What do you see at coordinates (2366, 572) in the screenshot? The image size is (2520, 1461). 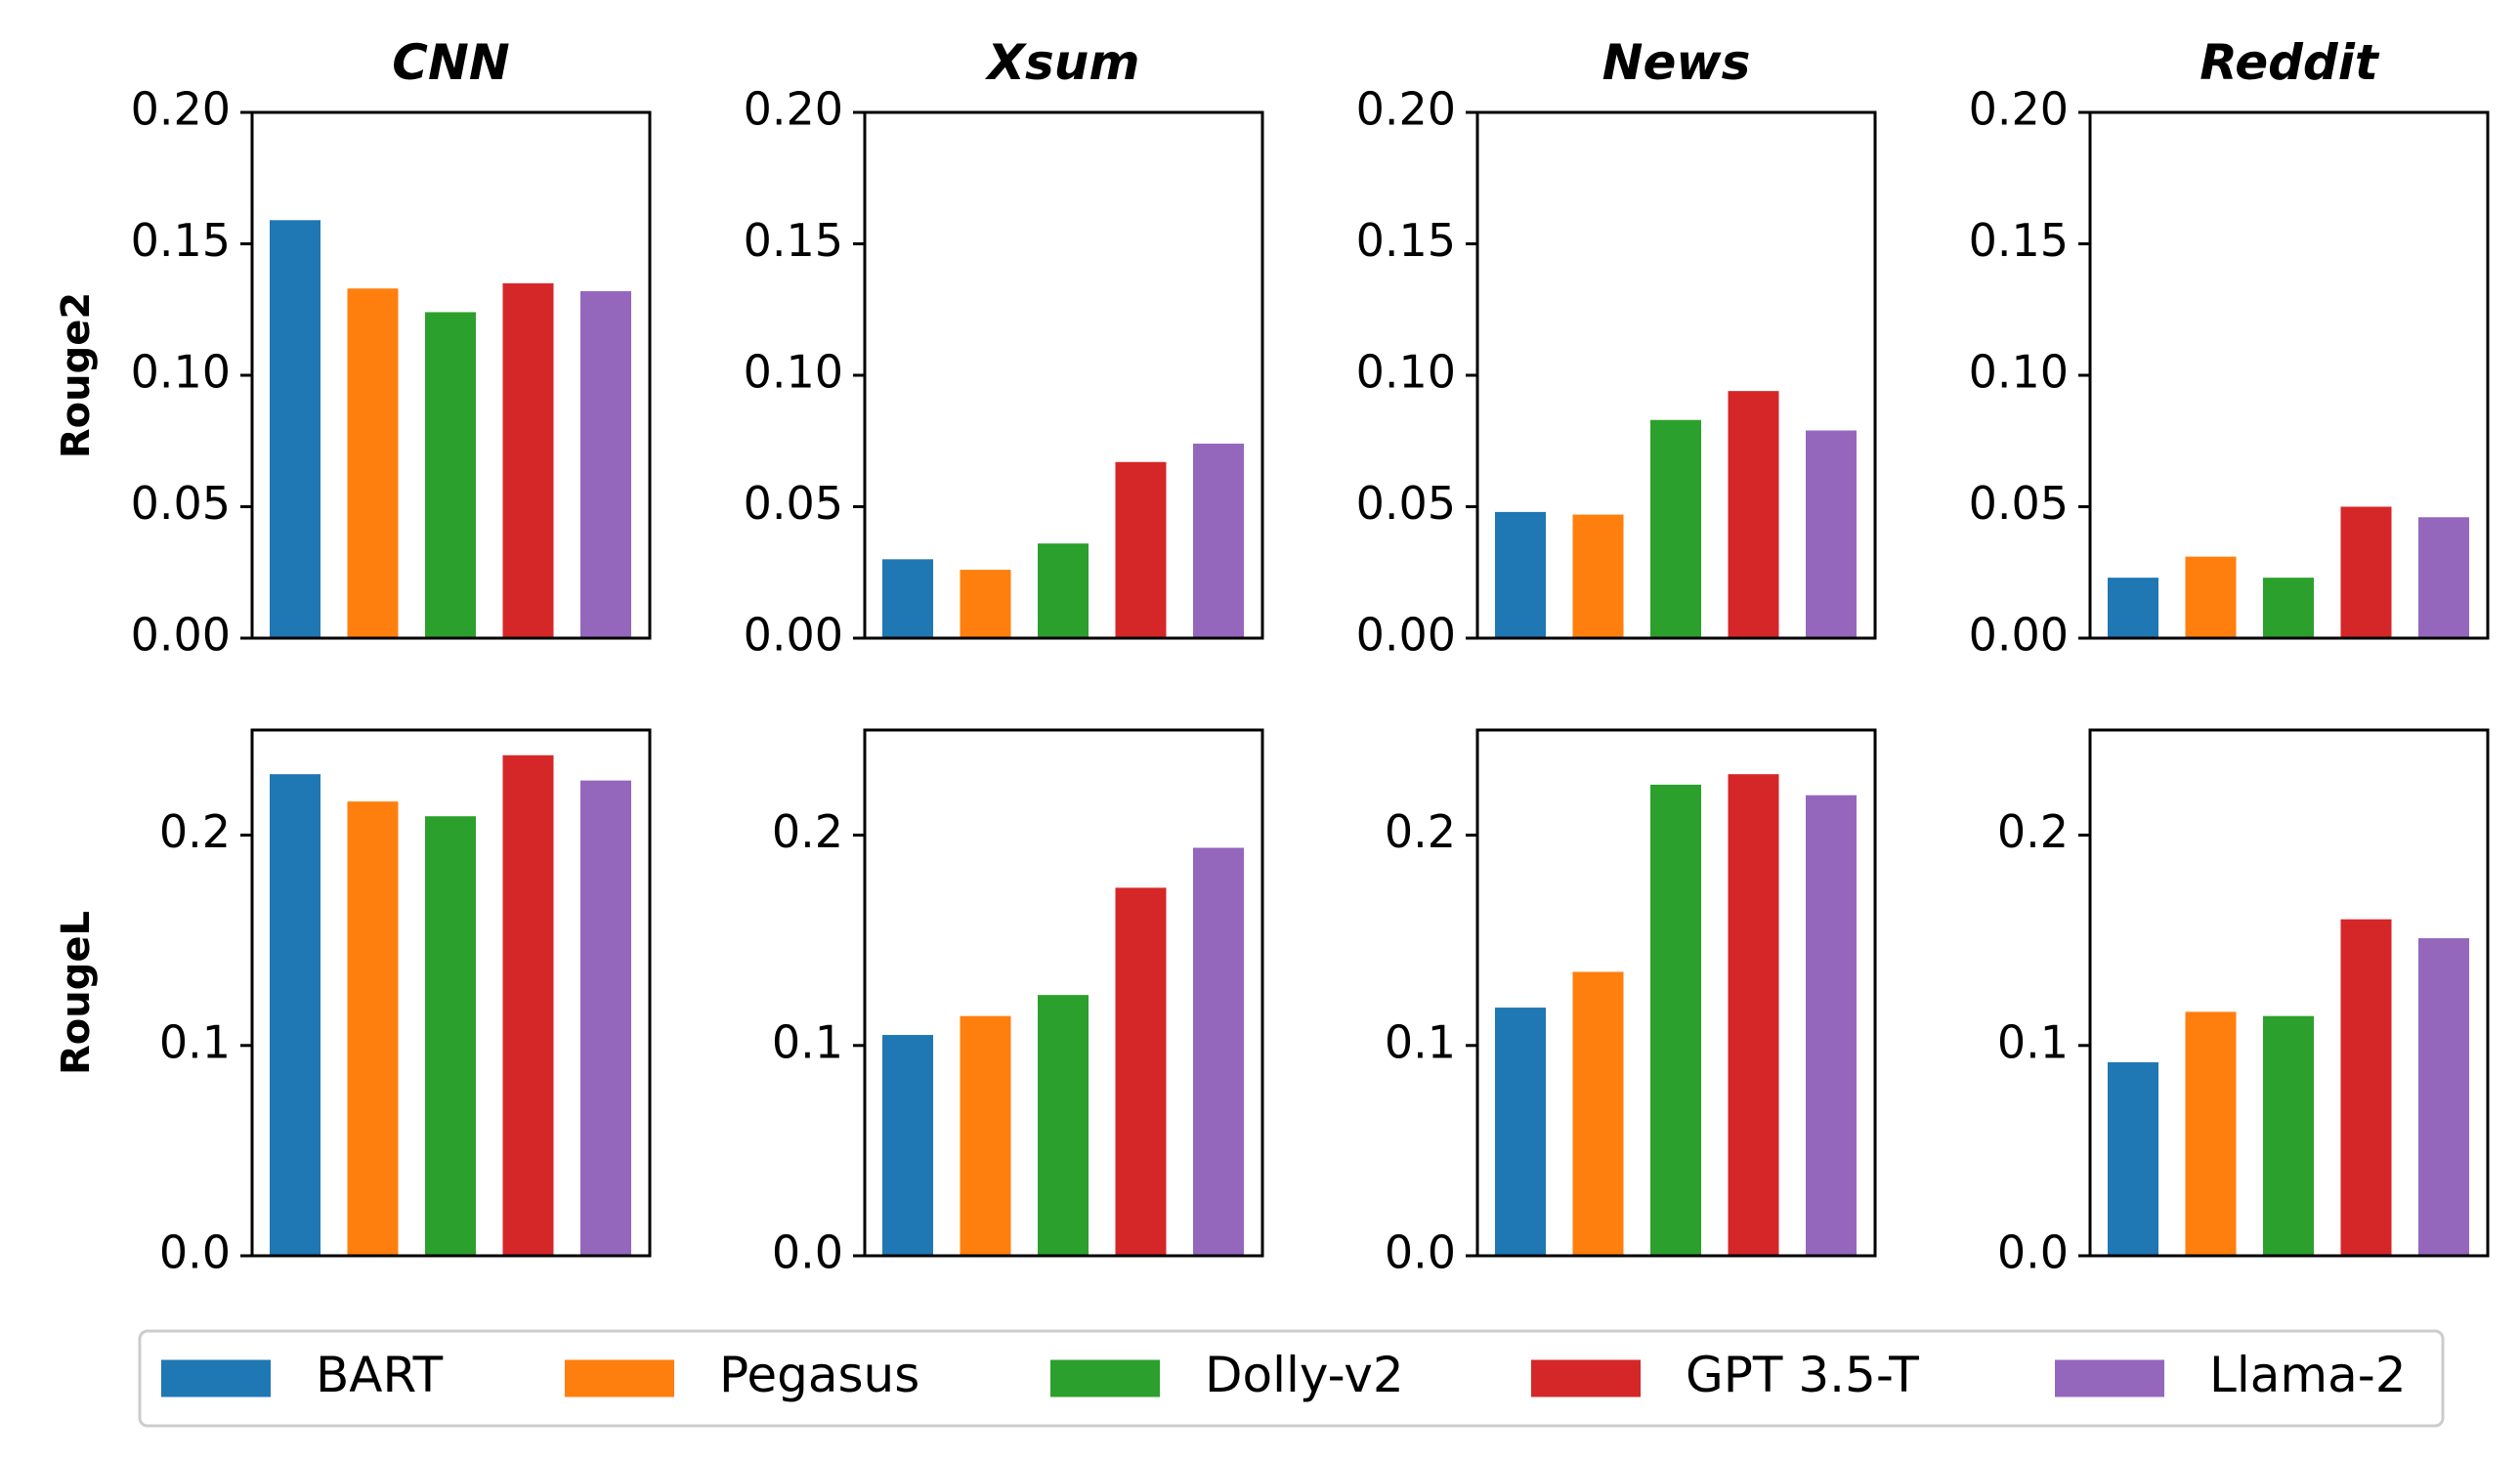 I see `bar-rouge2-reddit-gpt-3-5-t` at bounding box center [2366, 572].